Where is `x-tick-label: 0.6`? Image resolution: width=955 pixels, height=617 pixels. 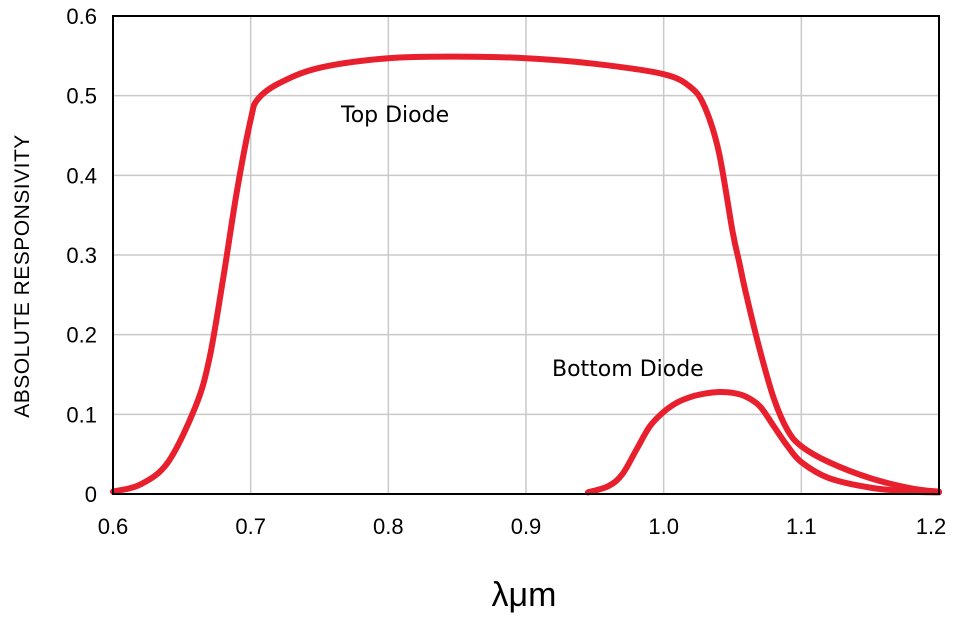
x-tick-label: 0.6 is located at coordinates (113, 526).